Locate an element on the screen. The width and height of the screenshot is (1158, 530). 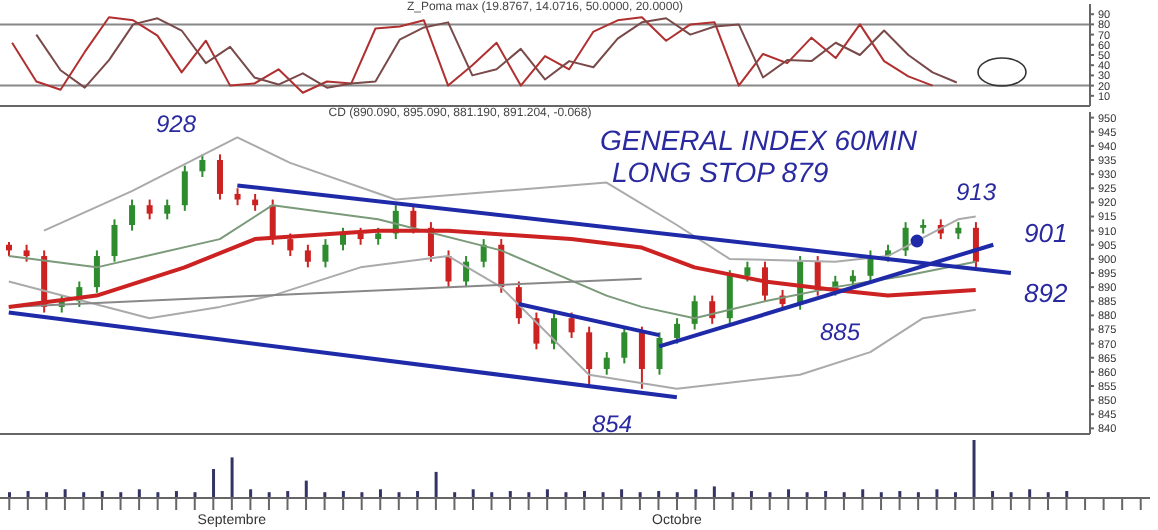
annotation: 901 is located at coordinates (1046, 233).